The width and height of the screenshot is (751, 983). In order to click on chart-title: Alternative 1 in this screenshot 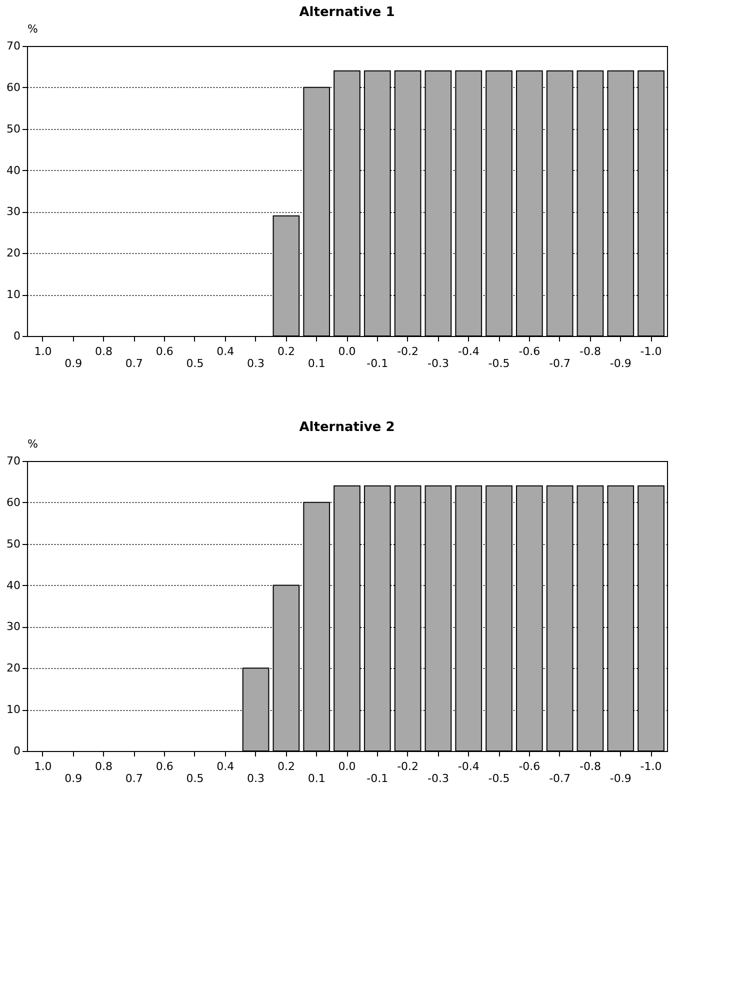, I will do `click(347, 12)`.